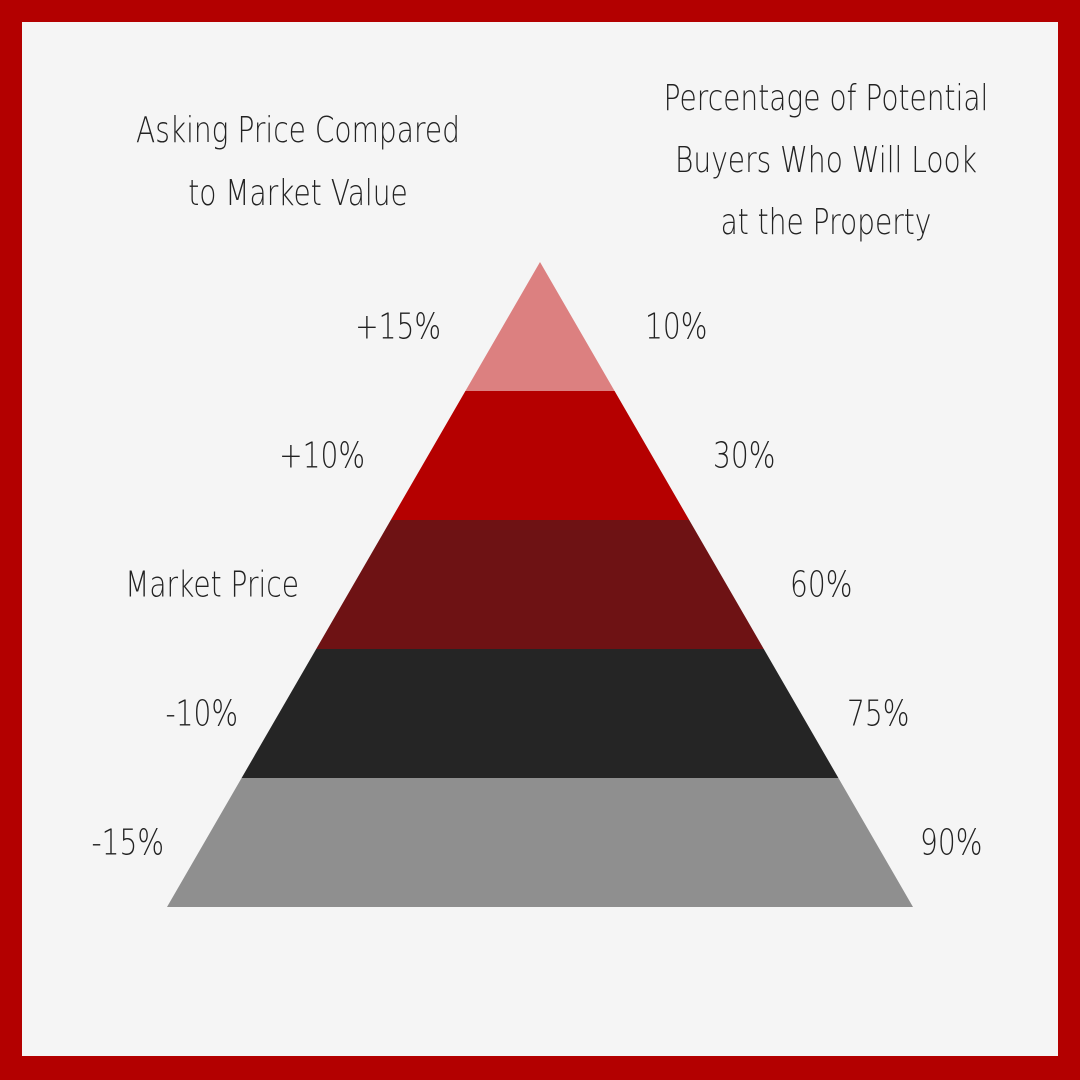 This screenshot has width=1080, height=1080. What do you see at coordinates (212, 584) in the screenshot?
I see `asking-price-label: Market Price` at bounding box center [212, 584].